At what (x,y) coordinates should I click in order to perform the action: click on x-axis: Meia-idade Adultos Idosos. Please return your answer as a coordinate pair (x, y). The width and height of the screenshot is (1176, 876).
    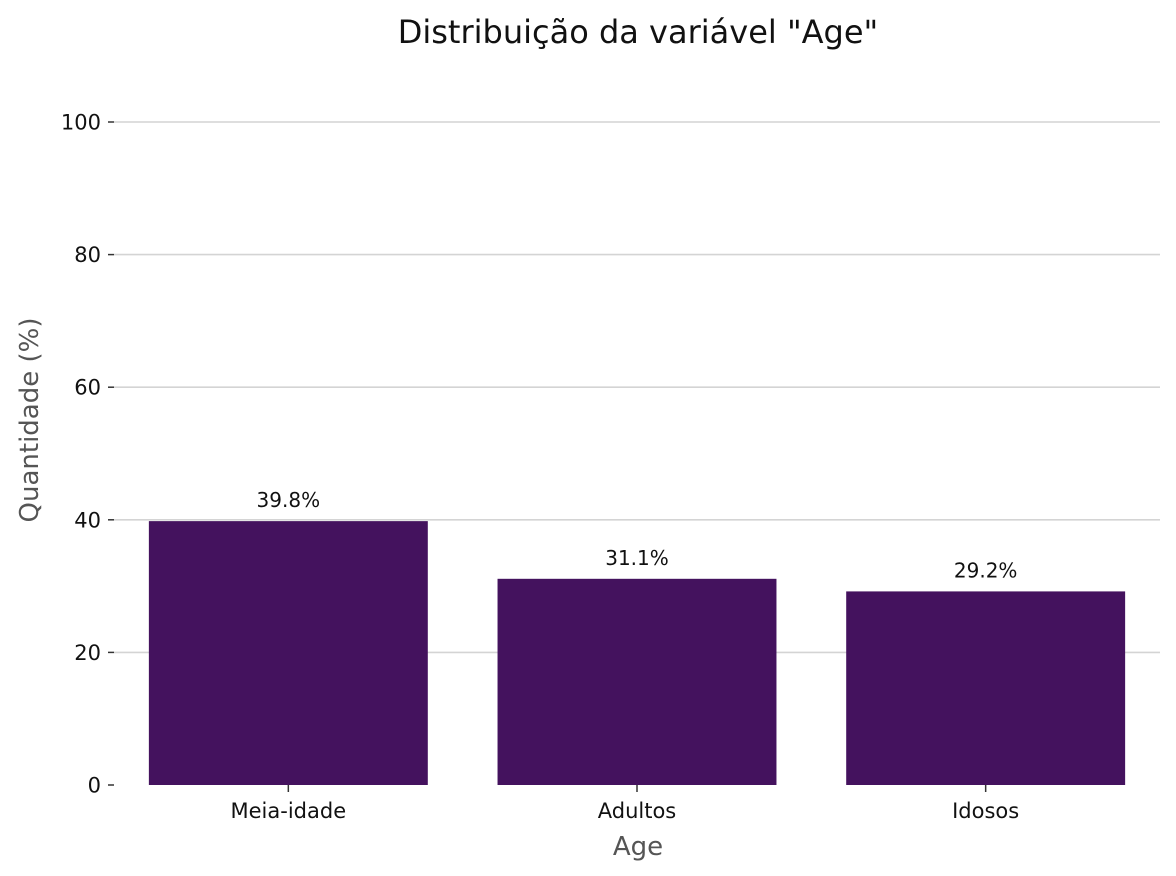
    Looking at the image, I should click on (625, 804).